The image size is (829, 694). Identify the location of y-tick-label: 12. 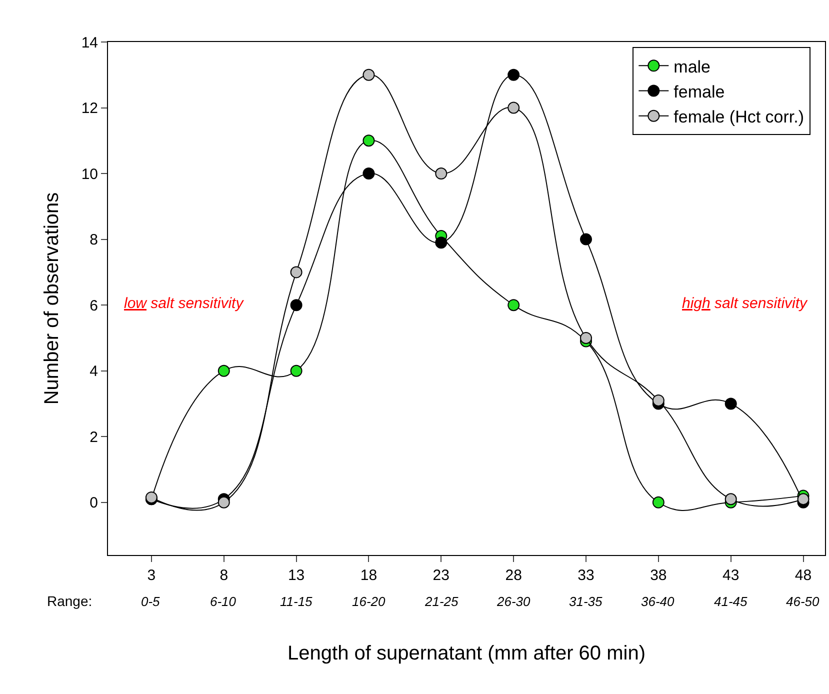
(89, 109).